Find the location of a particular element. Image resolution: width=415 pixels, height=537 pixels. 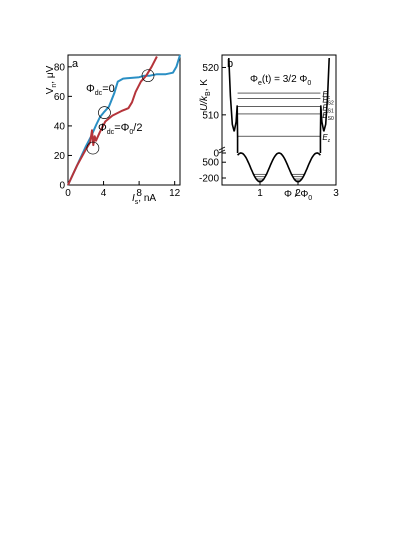

energy-level-label: Ez is located at coordinates (326, 138).